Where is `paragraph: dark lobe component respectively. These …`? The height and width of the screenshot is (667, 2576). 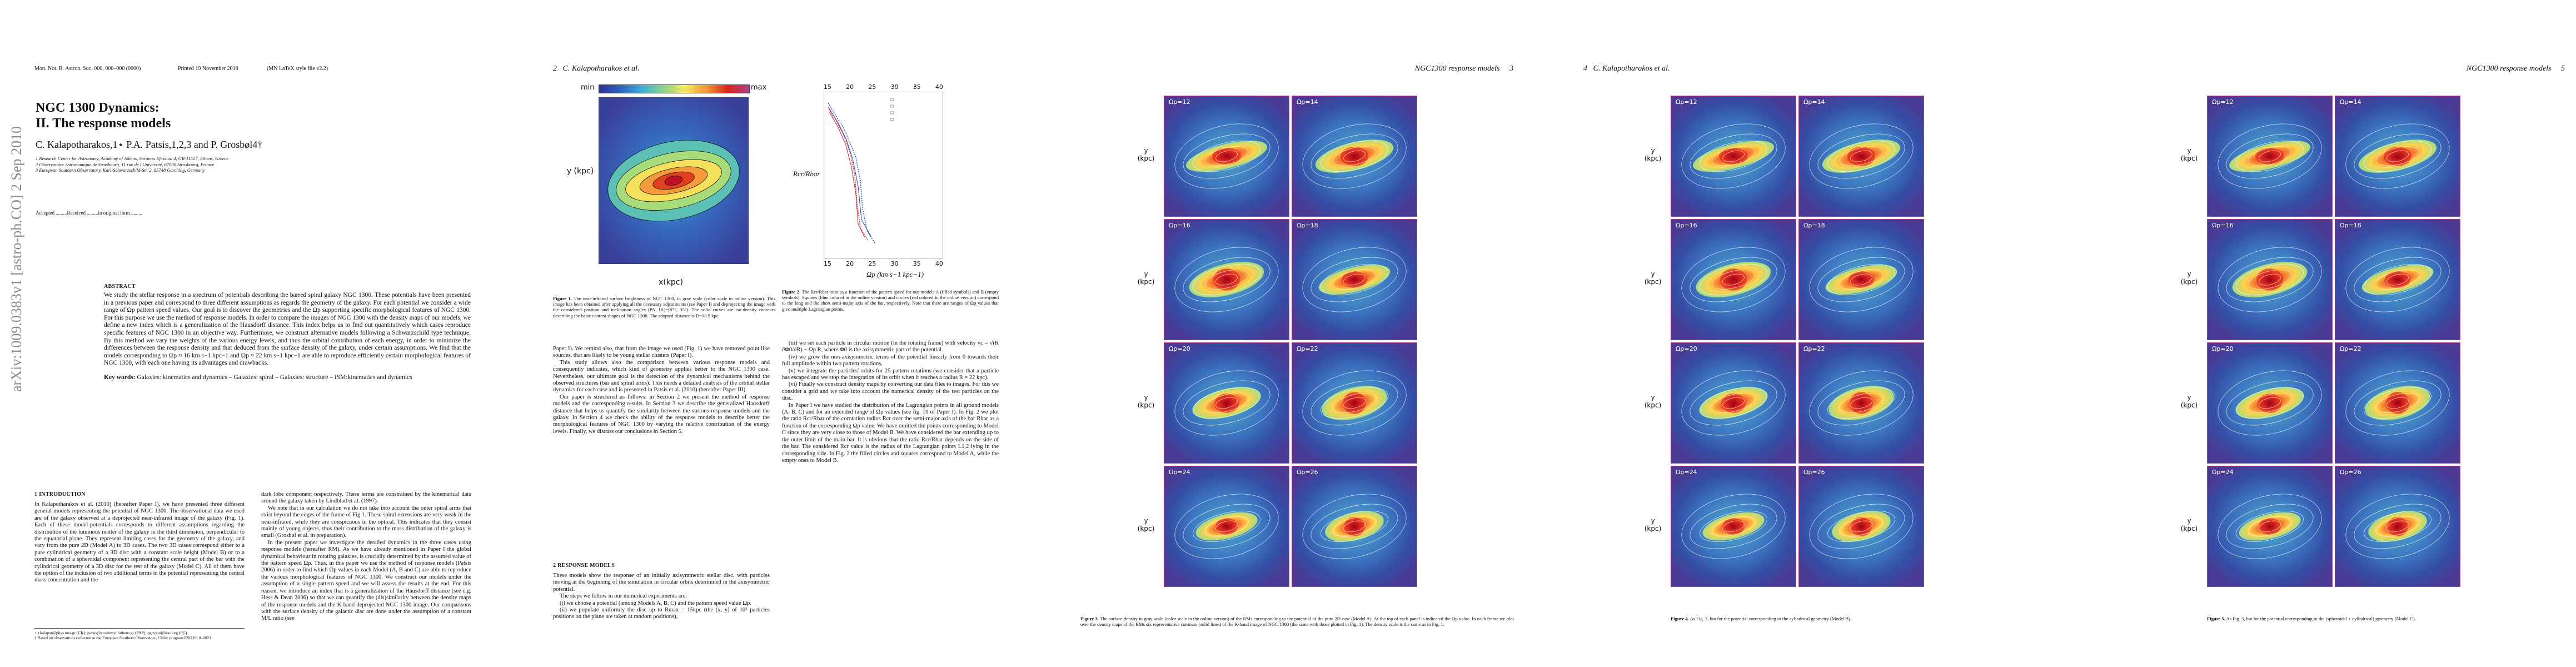 paragraph: dark lobe component respectively. These … is located at coordinates (366, 498).